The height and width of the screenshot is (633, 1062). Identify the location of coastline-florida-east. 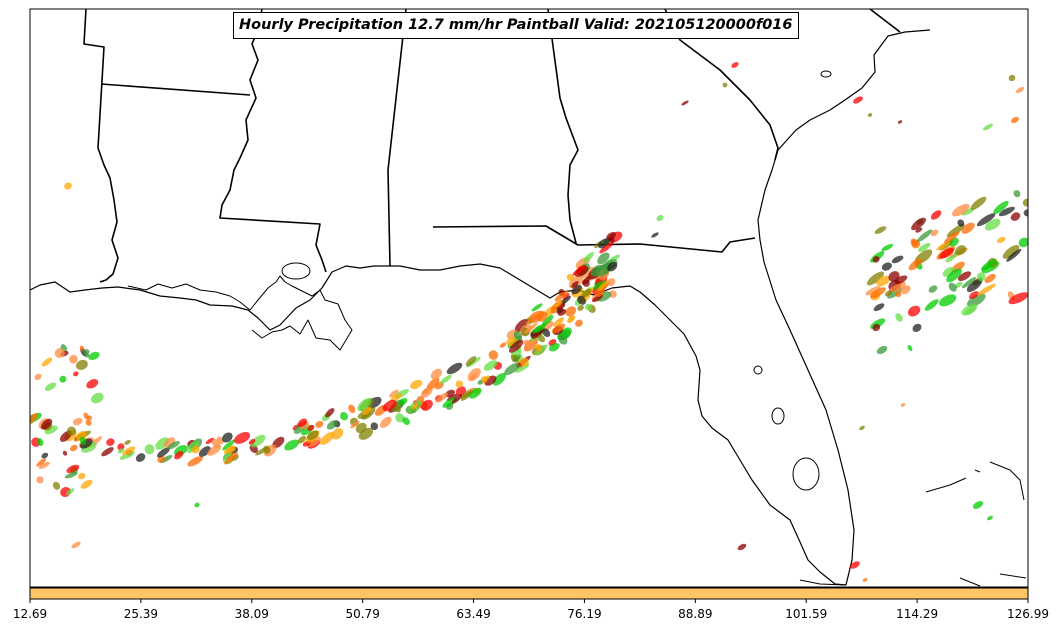
(844, 307).